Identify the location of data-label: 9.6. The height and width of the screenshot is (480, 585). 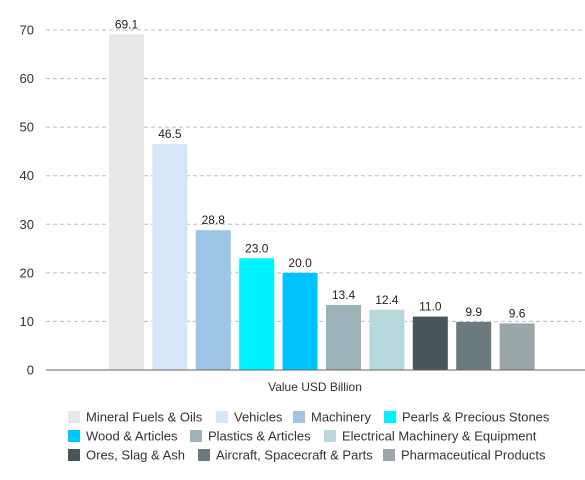
(517, 313).